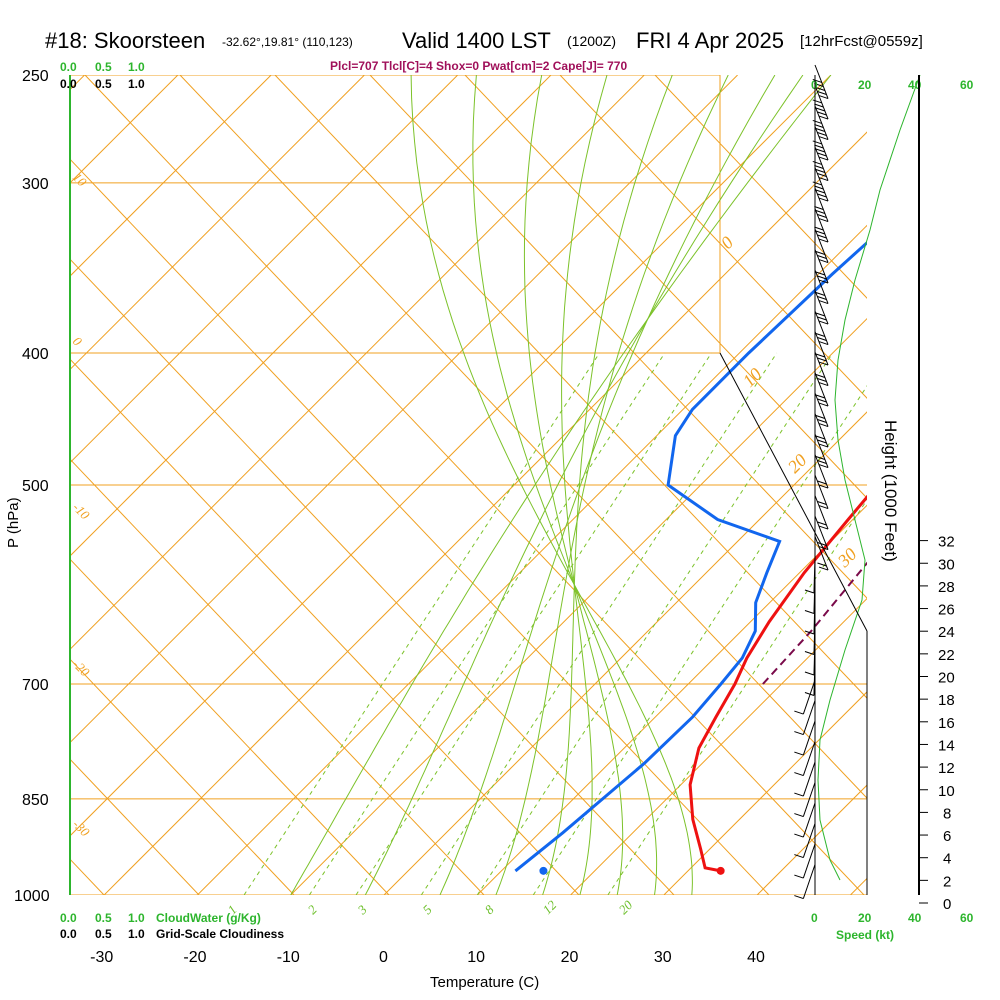  Describe the element at coordinates (947, 881) in the screenshot. I see `height-tick-label: 2` at that location.